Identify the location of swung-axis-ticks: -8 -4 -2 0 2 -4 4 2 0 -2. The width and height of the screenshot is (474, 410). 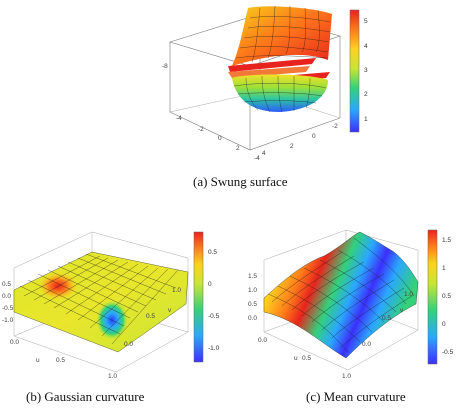
(250, 112).